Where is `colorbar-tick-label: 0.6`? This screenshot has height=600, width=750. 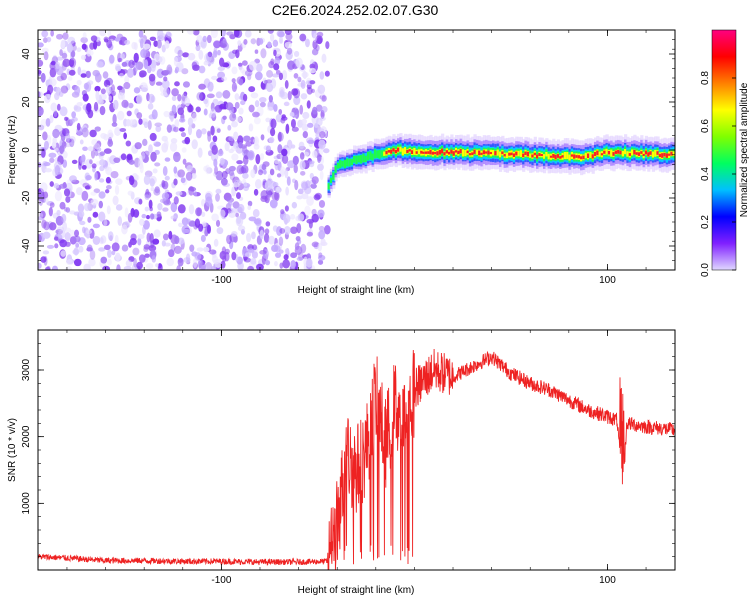 colorbar-tick-label: 0.6 is located at coordinates (705, 126).